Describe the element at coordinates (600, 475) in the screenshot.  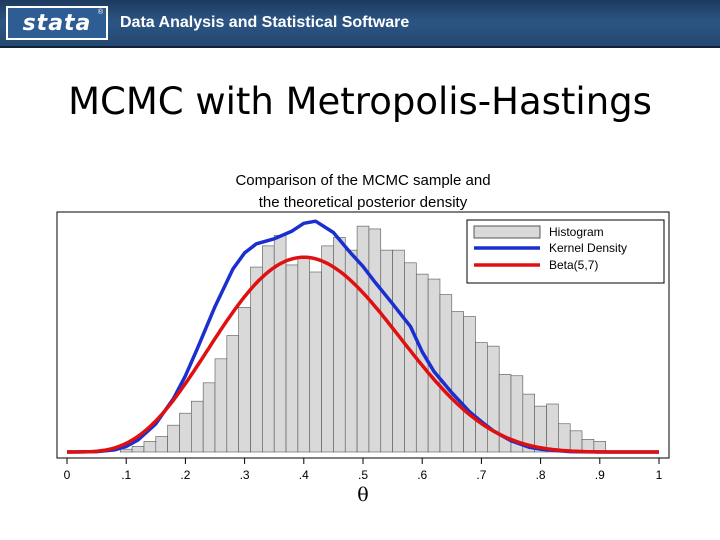
I see `x-tick-label: .9` at that location.